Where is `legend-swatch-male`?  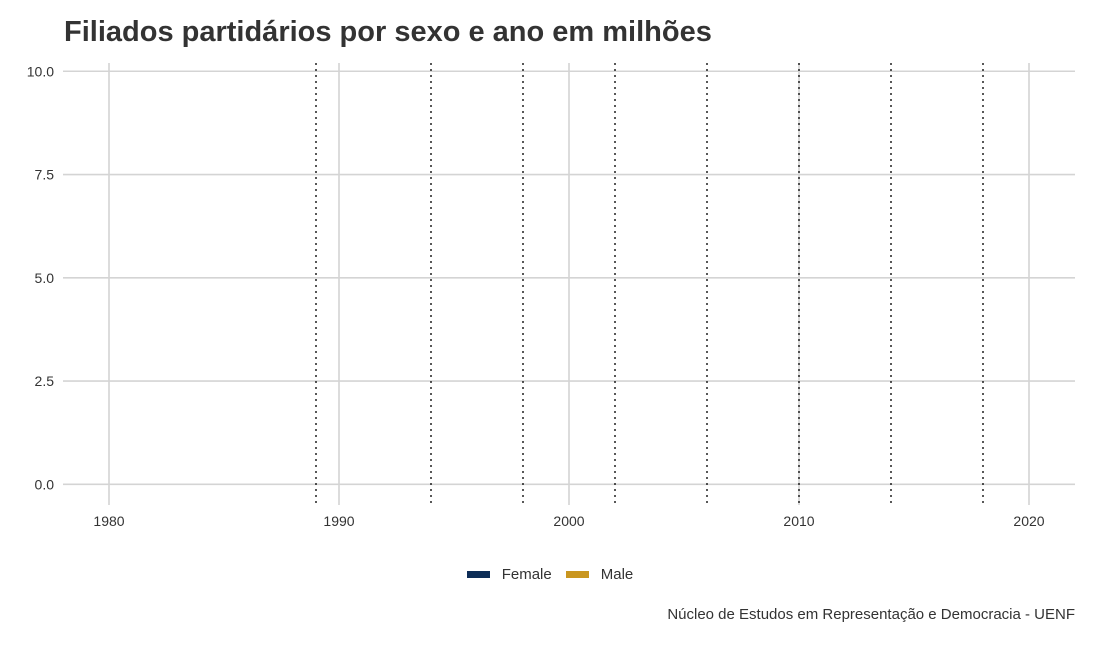
legend-swatch-male is located at coordinates (577, 574).